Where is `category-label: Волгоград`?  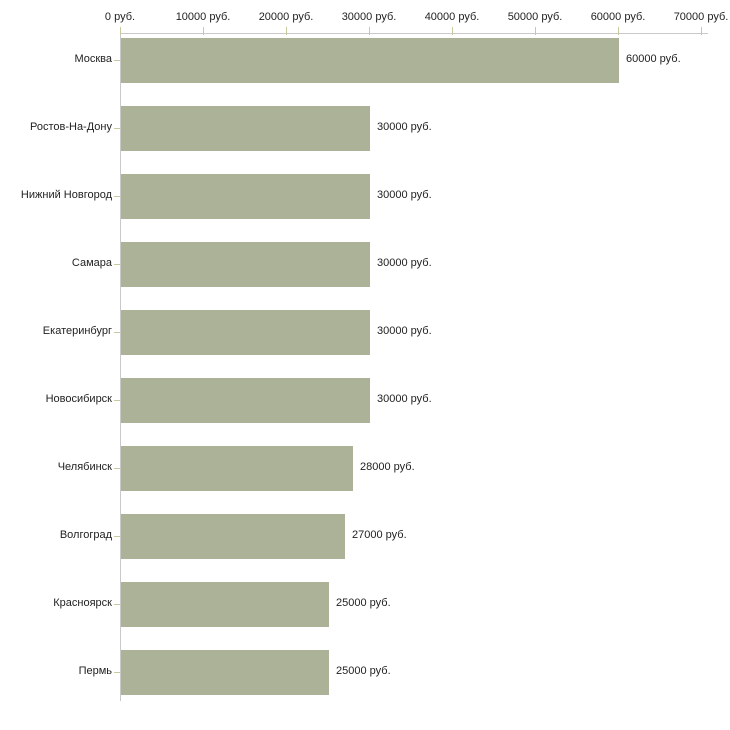 category-label: Волгоград is located at coordinates (85, 535).